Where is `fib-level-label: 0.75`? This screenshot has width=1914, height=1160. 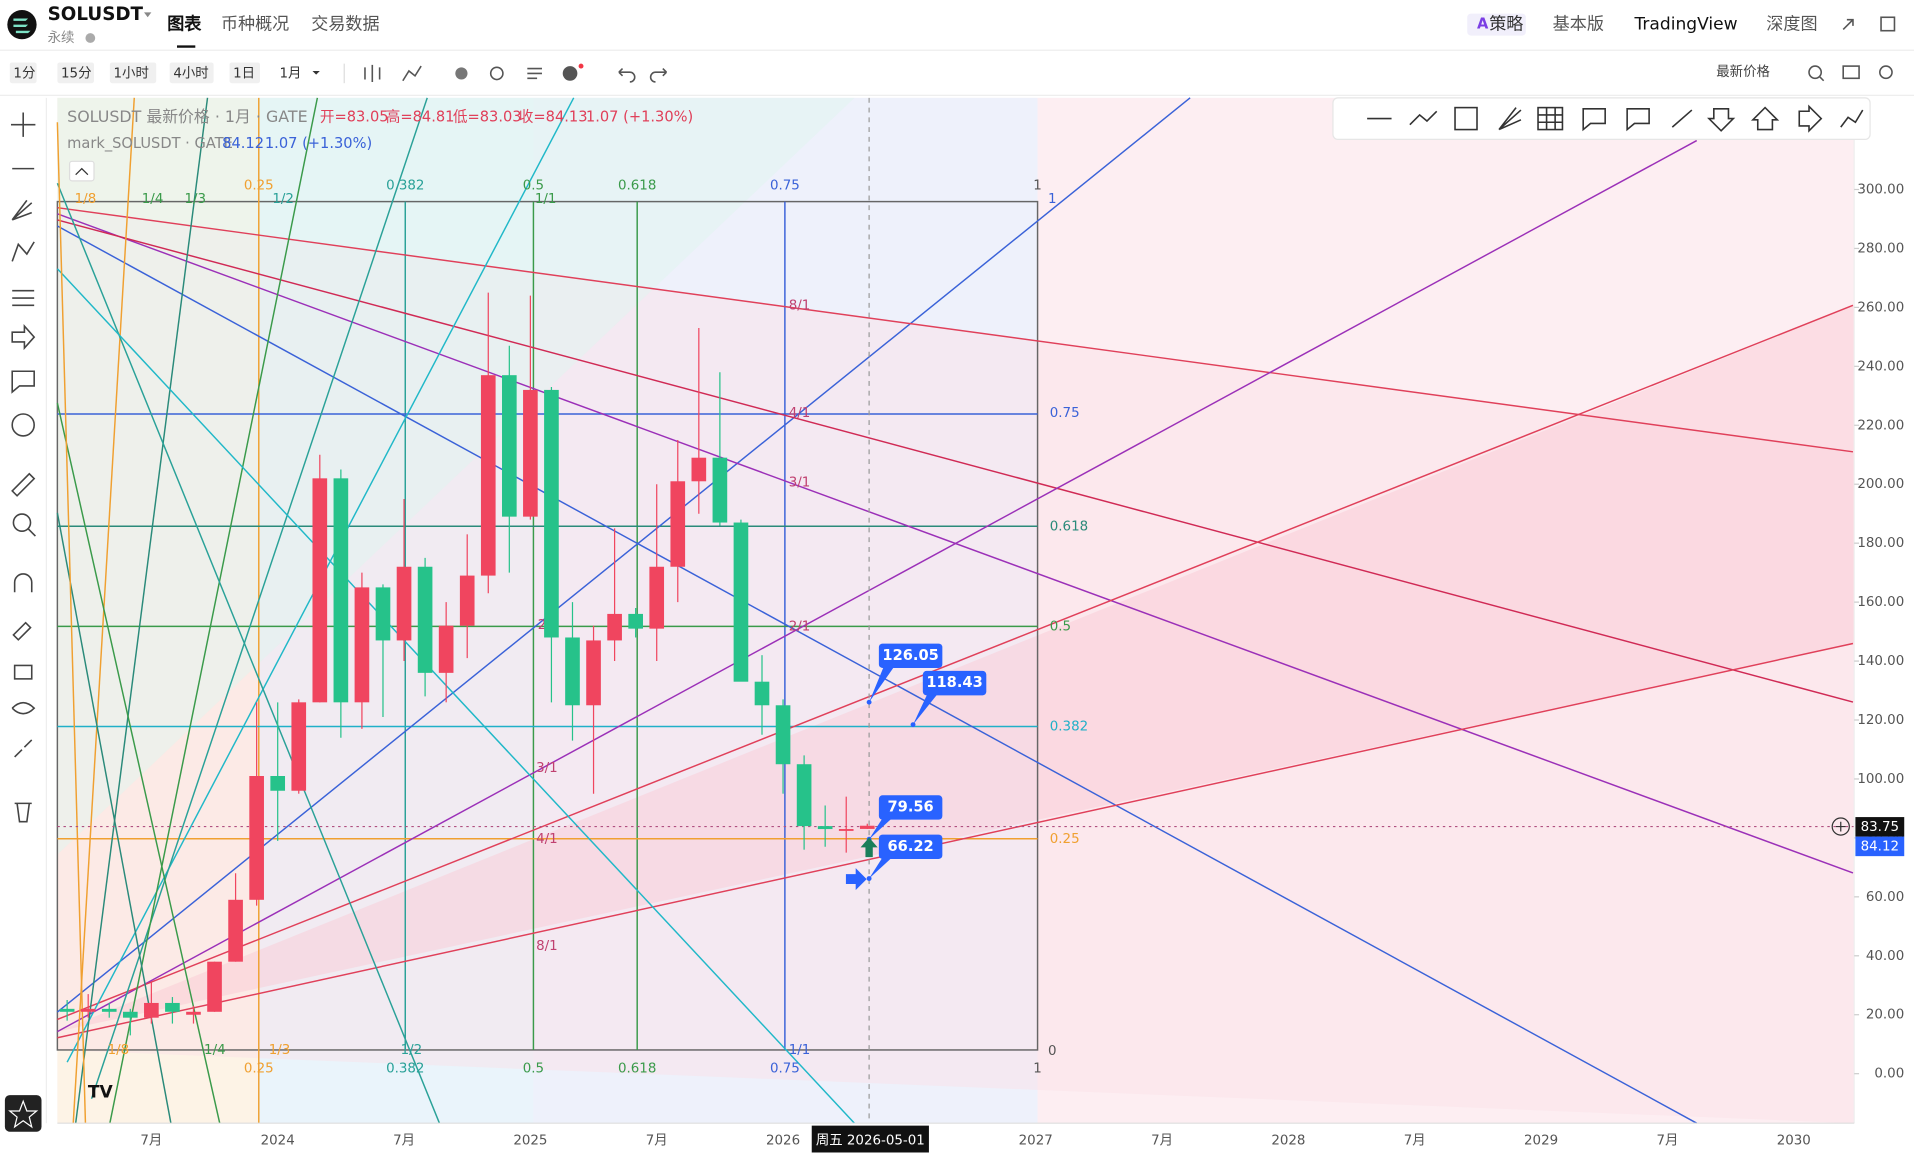
fib-level-label: 0.75 is located at coordinates (1065, 413).